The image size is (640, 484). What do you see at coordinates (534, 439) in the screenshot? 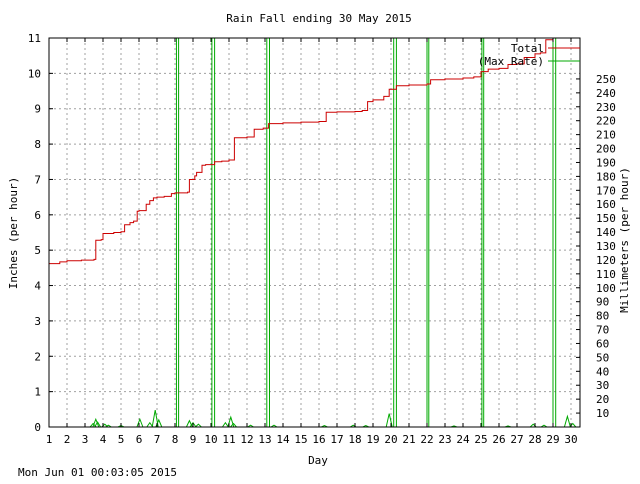
I see `x-tick-label: 28` at bounding box center [534, 439].